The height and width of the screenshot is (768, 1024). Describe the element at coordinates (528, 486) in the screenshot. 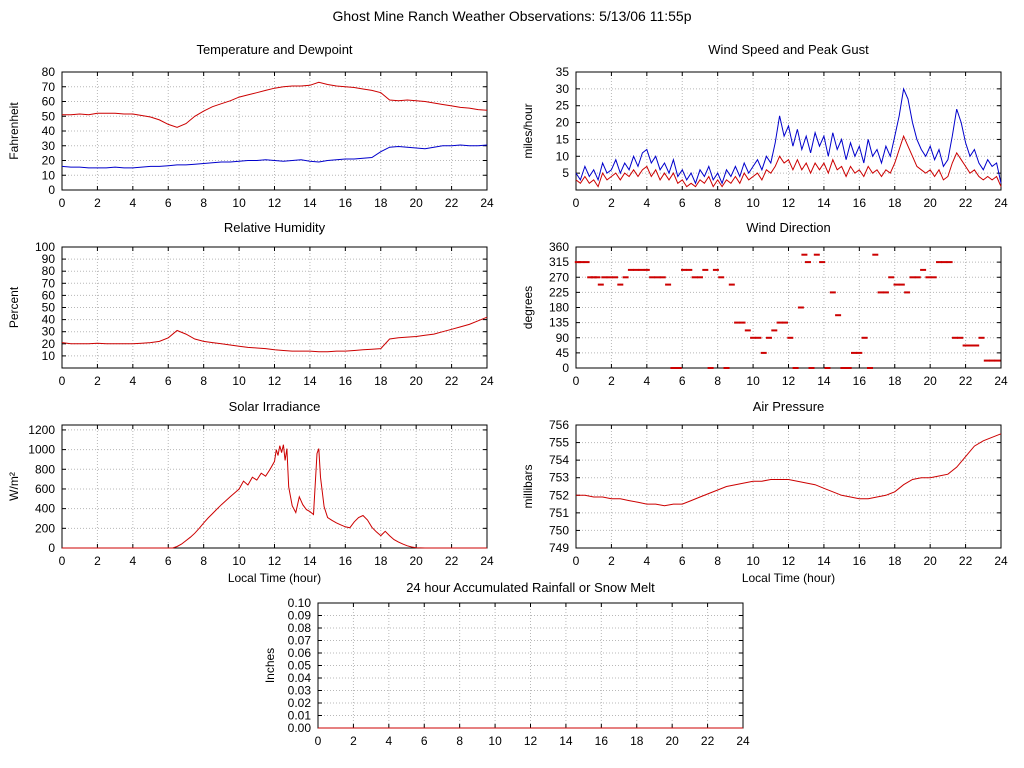

I see `y-axis-label-air-pressure: millibars` at that location.